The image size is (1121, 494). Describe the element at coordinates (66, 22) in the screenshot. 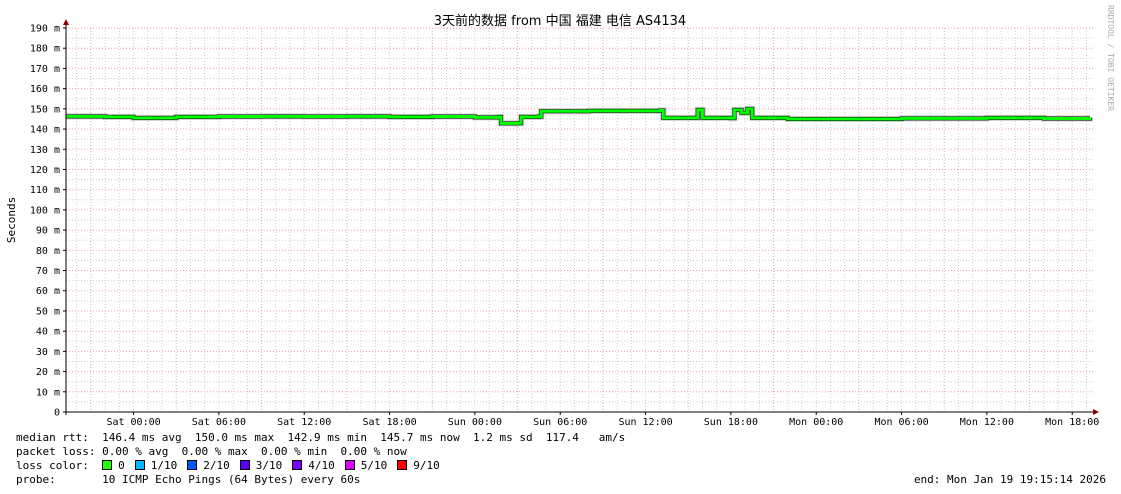

I see `y-axis-arrow` at that location.